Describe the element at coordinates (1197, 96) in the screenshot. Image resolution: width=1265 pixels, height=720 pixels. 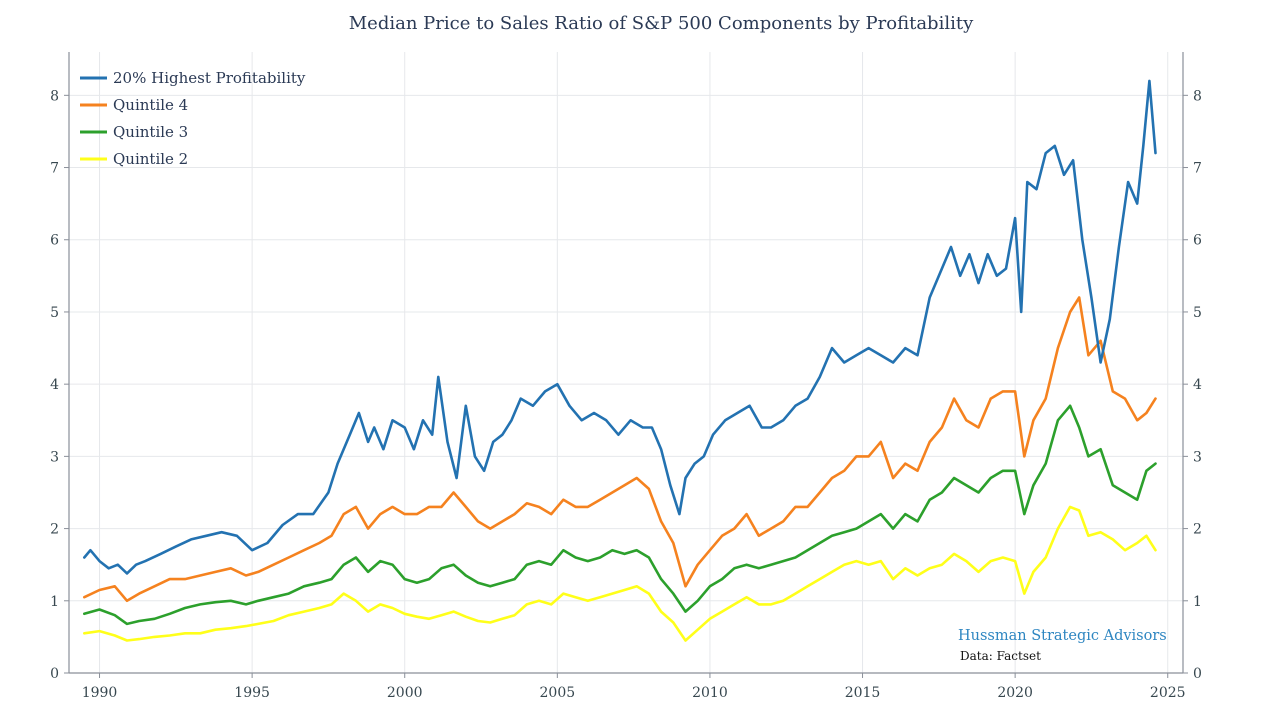
I see `y-tick-label-right: 8` at that location.